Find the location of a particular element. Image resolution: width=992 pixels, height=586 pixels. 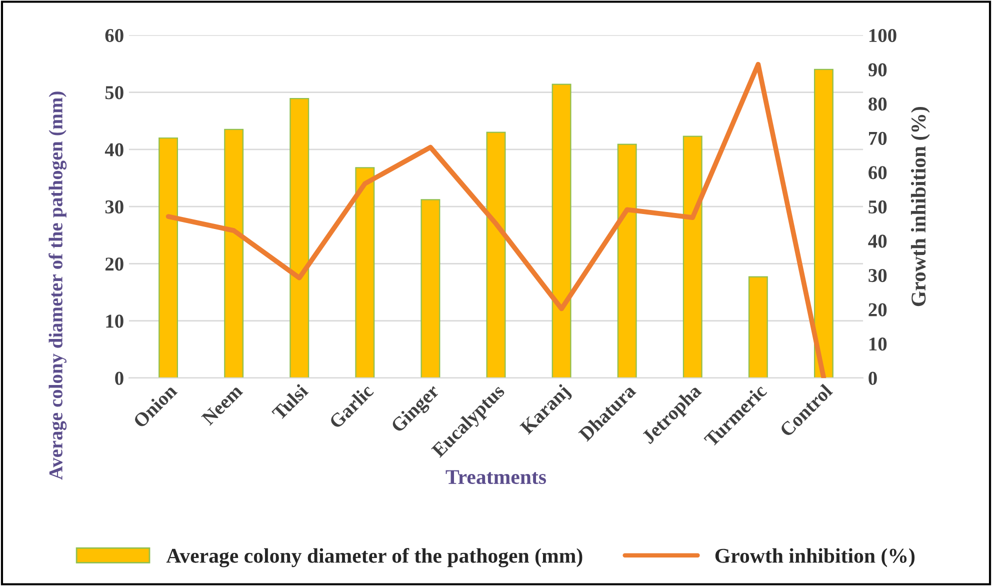

y2-tick-label: 90 is located at coordinates (877, 69).